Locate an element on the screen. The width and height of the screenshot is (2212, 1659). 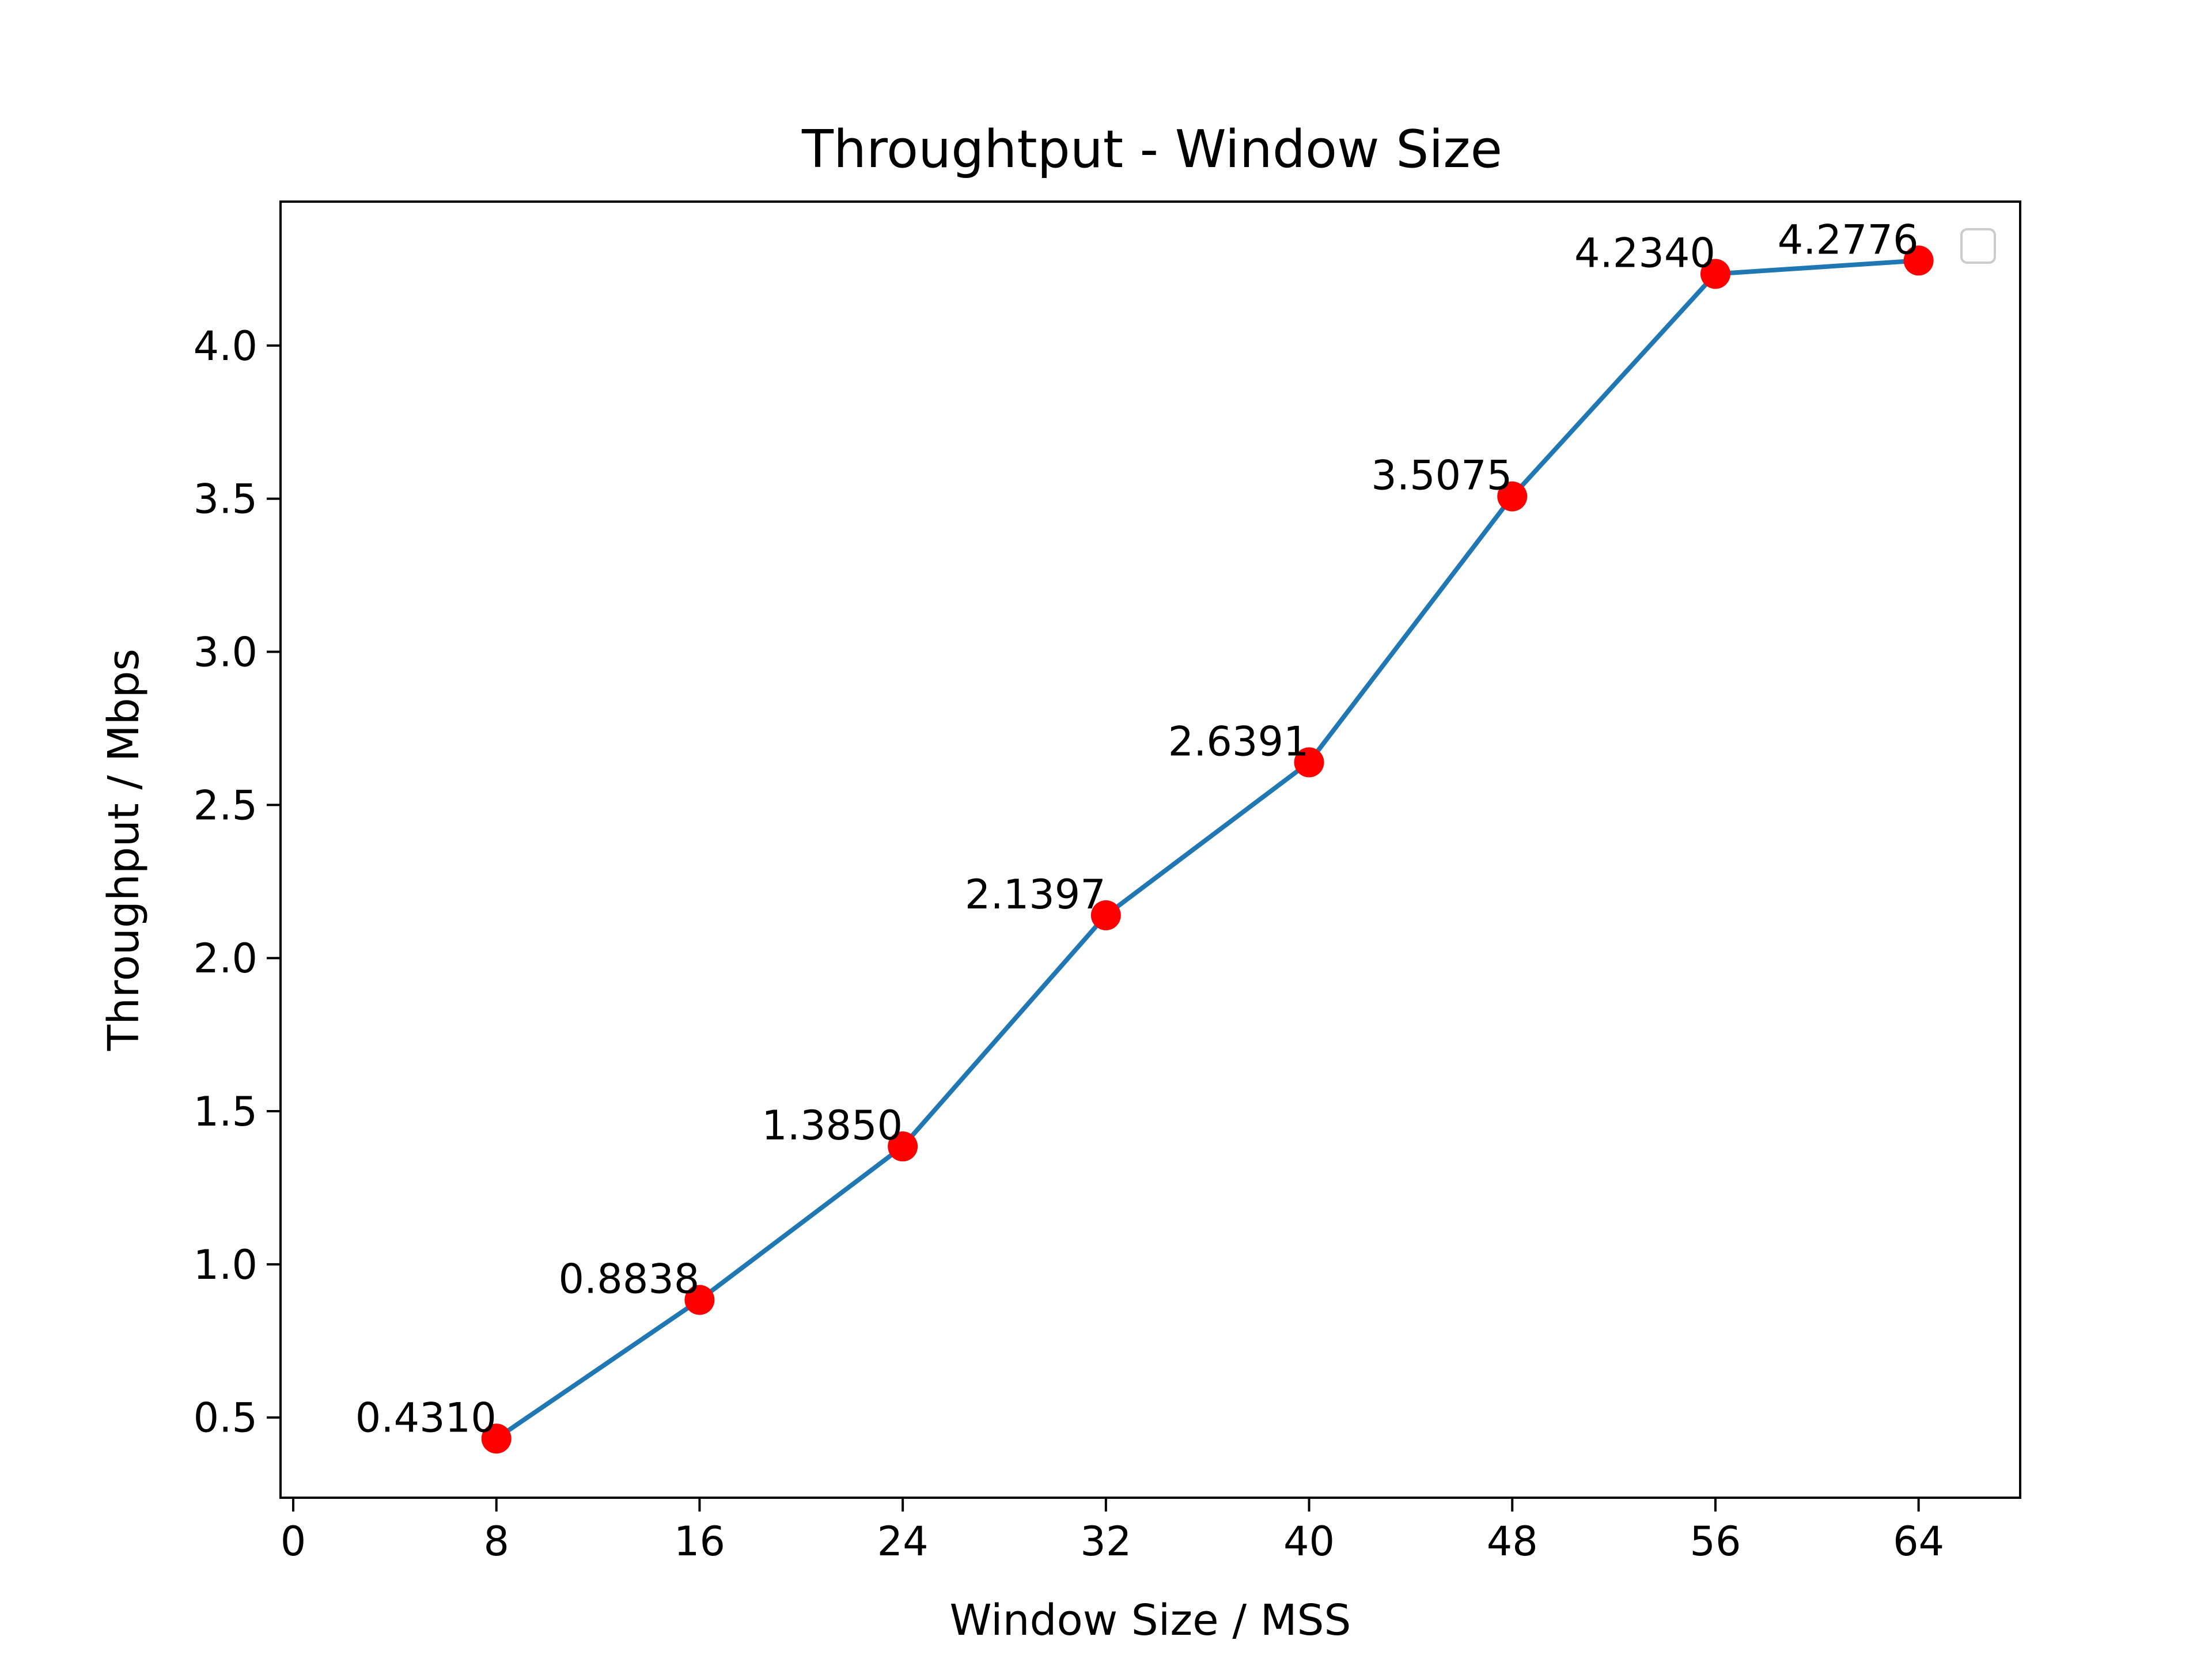
x-axis-ticks: 0 8 16 24 32 40 48 56 64 is located at coordinates (1112, 1531).